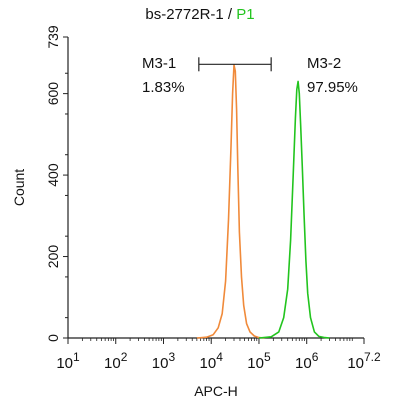 The height and width of the screenshot is (402, 400). I want to click on marker-label-m3-2: M3-2, so click(324, 63).